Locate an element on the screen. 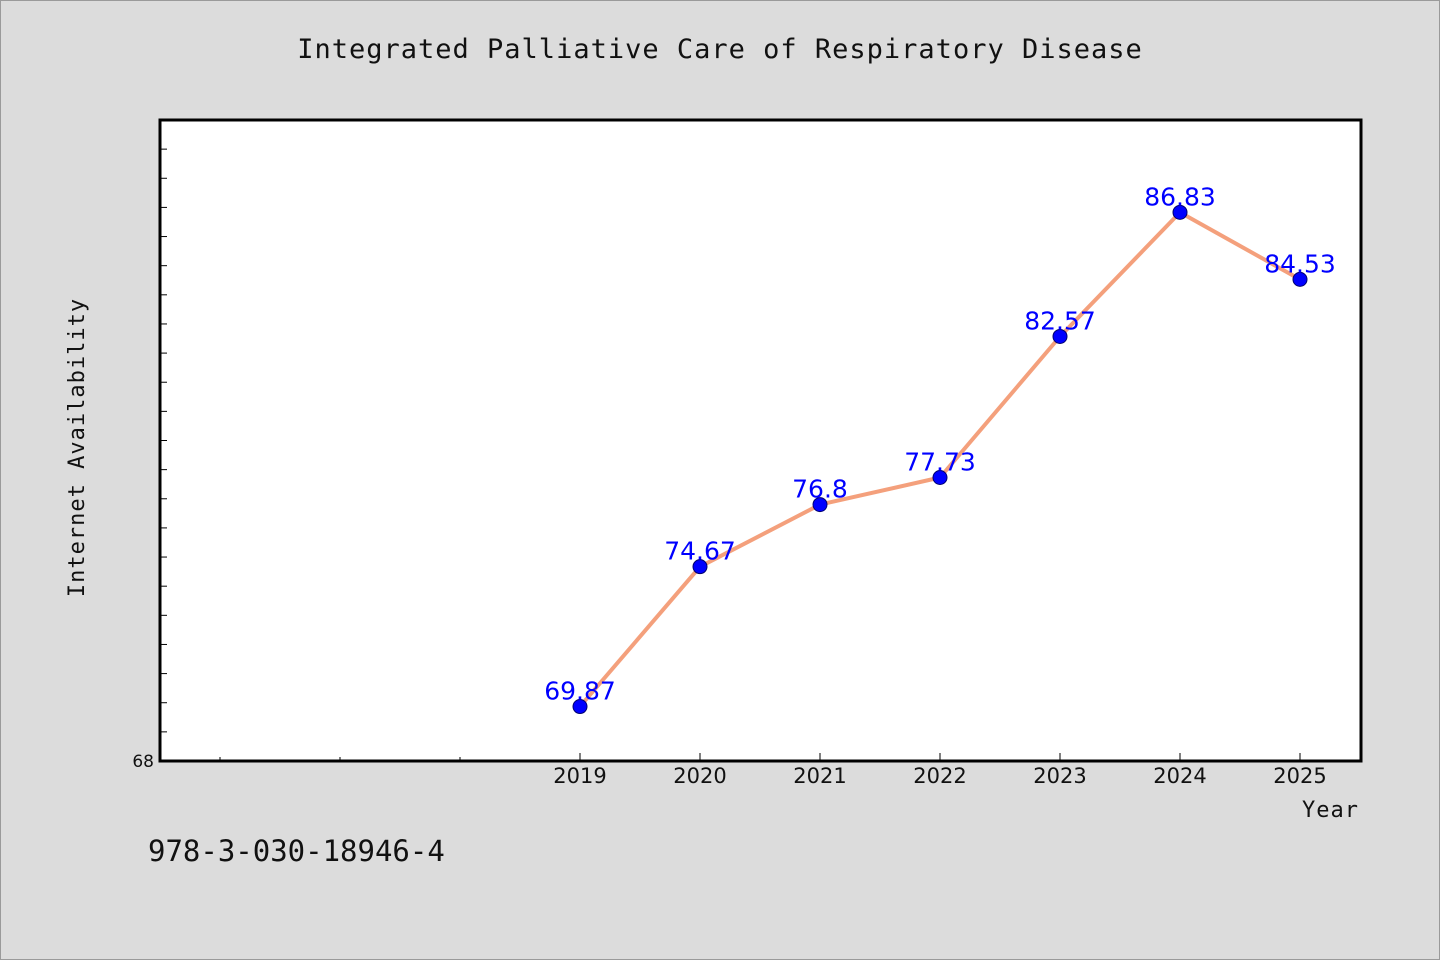  x-tick-label: 2022 is located at coordinates (939, 776).